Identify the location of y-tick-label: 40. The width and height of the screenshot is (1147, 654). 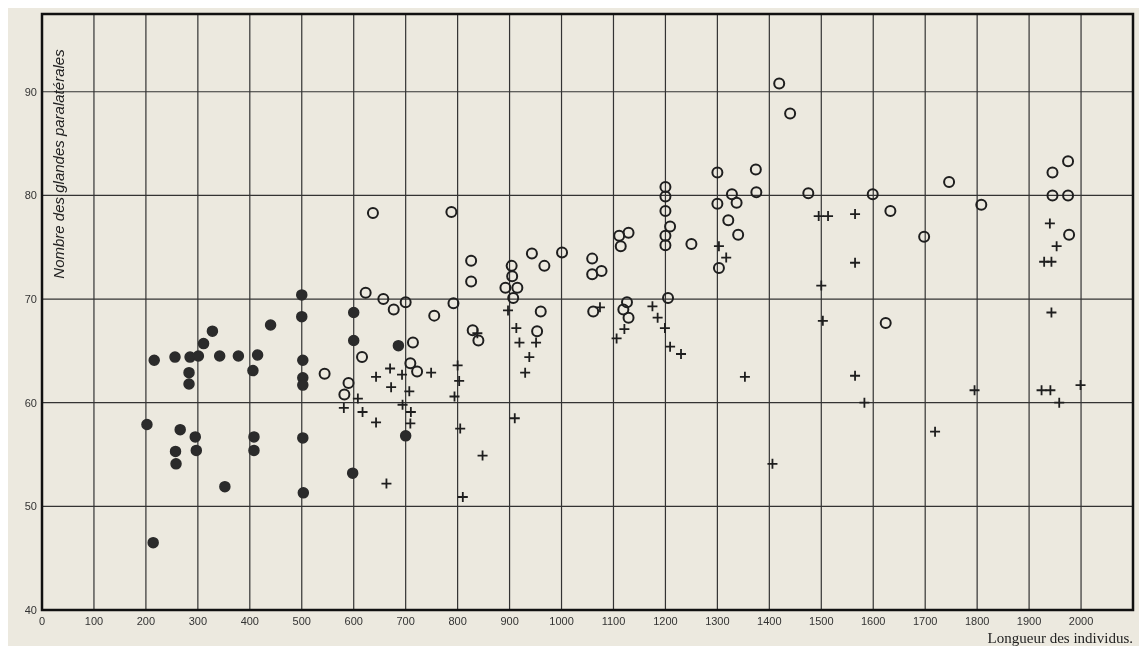
(30, 610).